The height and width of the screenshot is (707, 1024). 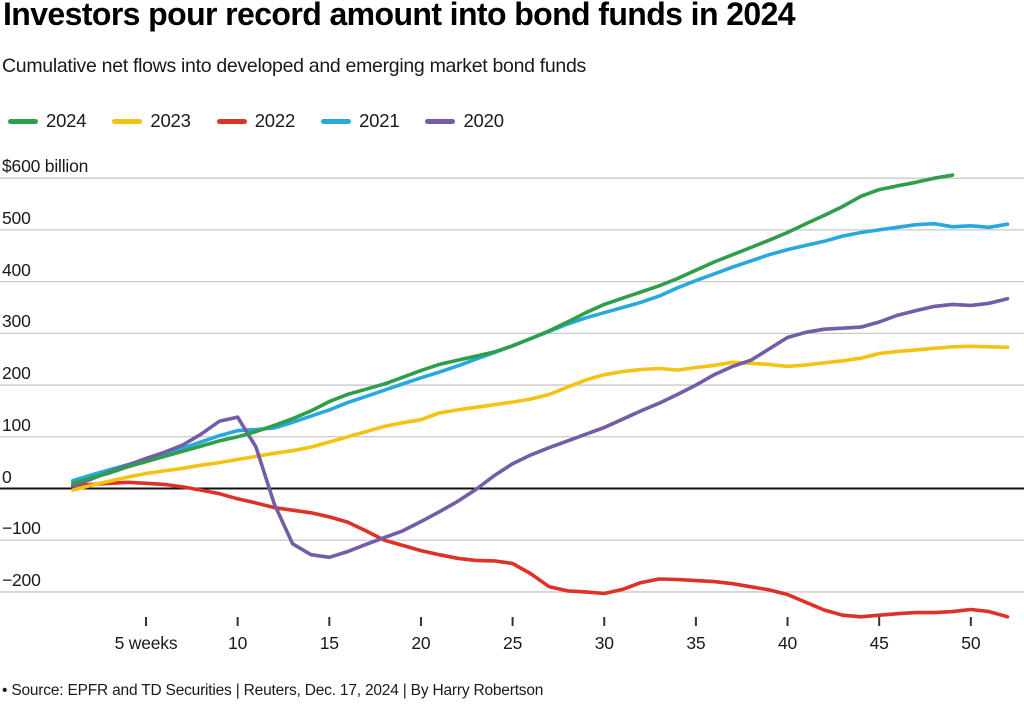 I want to click on y-tick-label--200: −200, so click(x=21, y=579).